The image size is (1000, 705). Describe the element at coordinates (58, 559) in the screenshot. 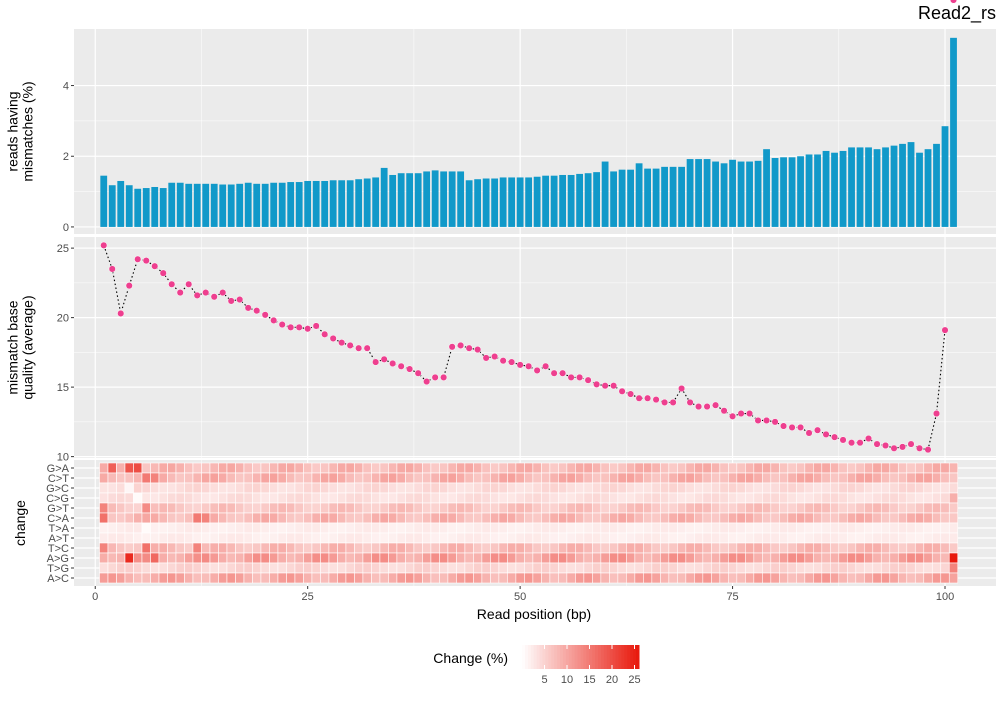

I see `heatmap-row-label: A>G` at that location.